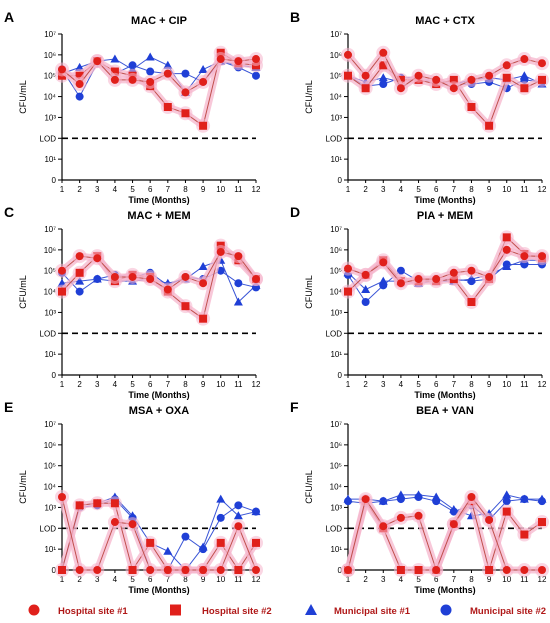 The width and height of the screenshot is (550, 623). What do you see at coordinates (294, 407) in the screenshot?
I see `panel-letter: F` at bounding box center [294, 407].